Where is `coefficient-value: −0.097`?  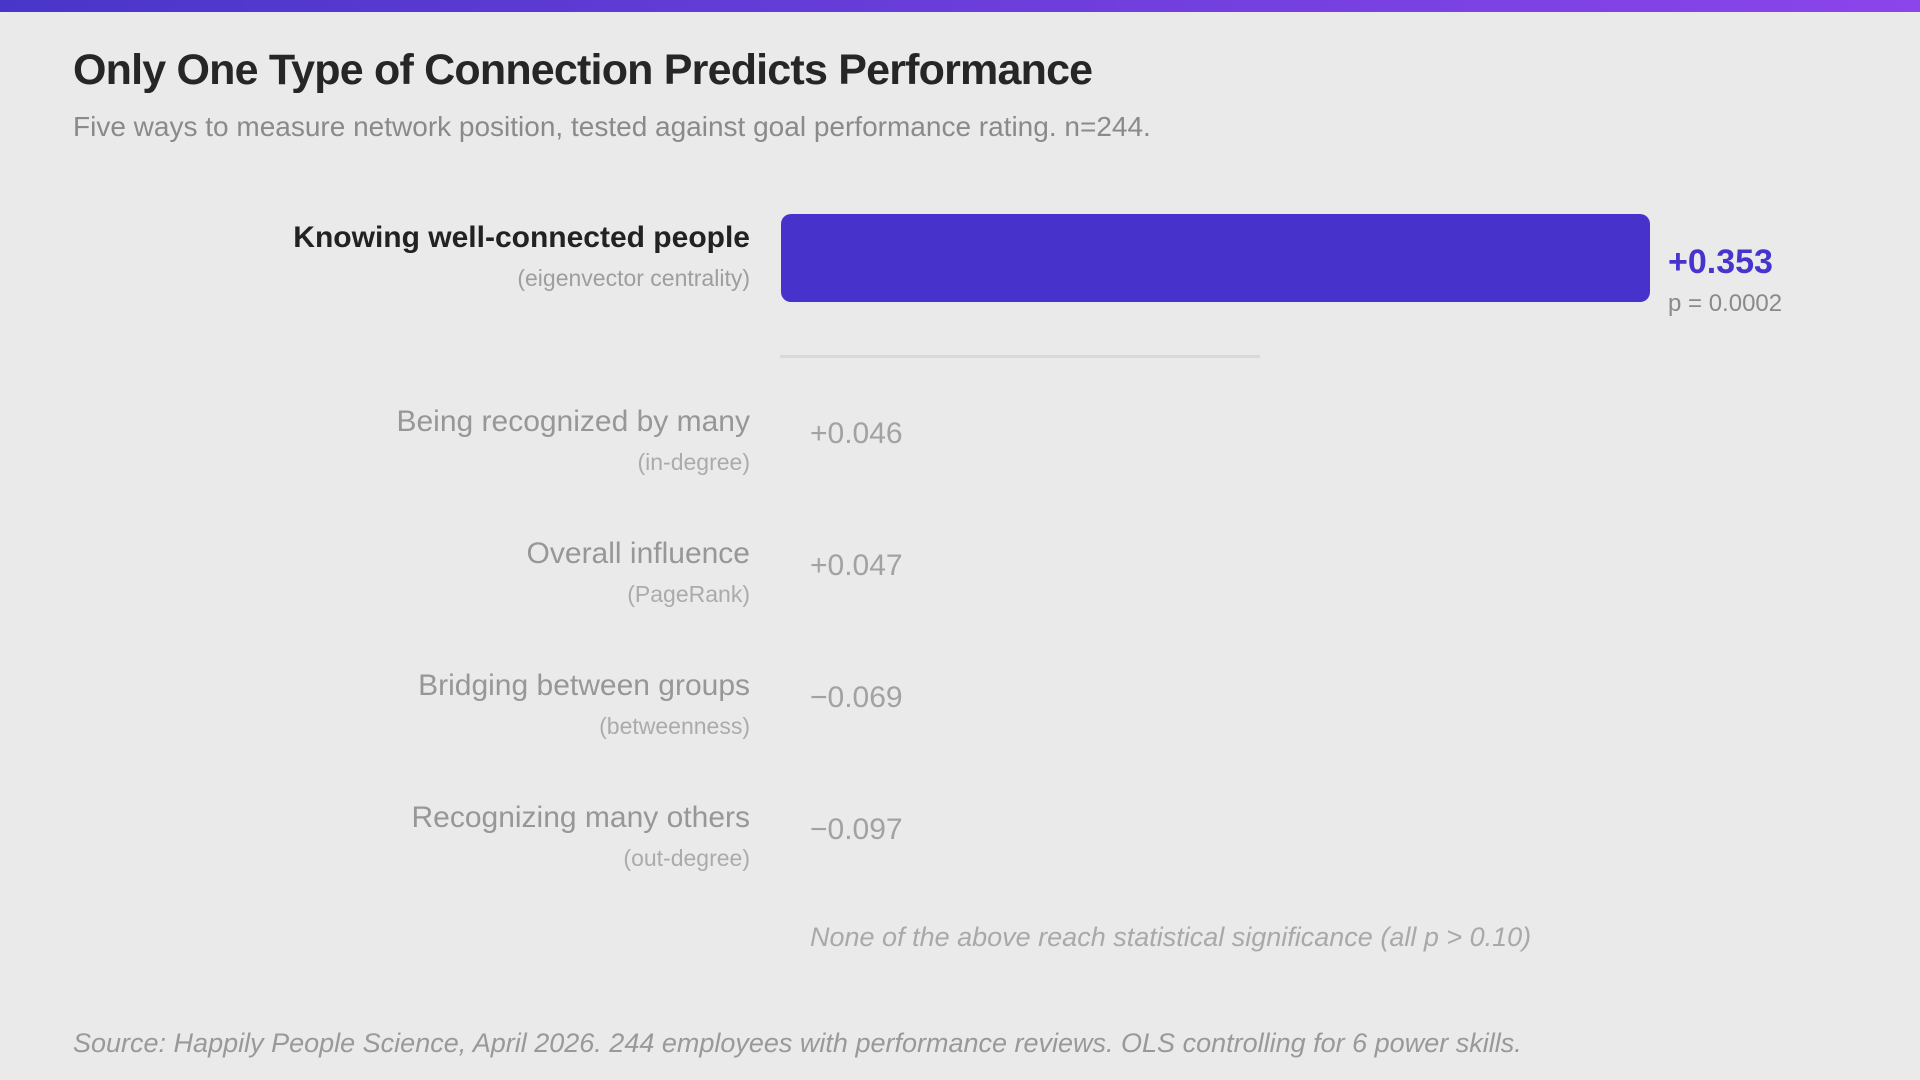 coefficient-value: −0.097 is located at coordinates (856, 829).